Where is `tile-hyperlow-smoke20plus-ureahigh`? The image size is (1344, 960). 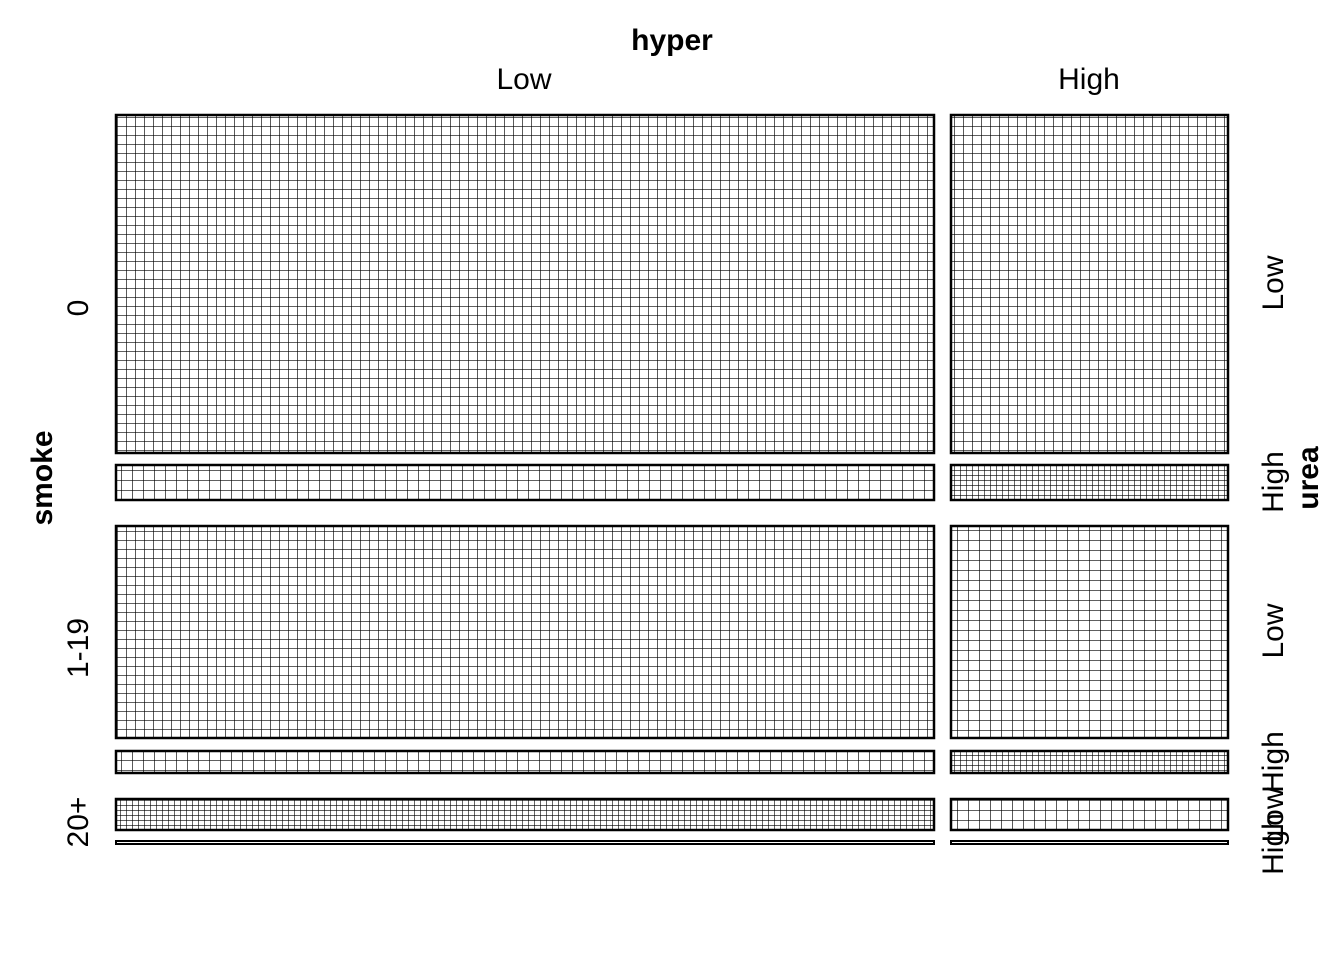 tile-hyperlow-smoke20plus-ureahigh is located at coordinates (525, 842).